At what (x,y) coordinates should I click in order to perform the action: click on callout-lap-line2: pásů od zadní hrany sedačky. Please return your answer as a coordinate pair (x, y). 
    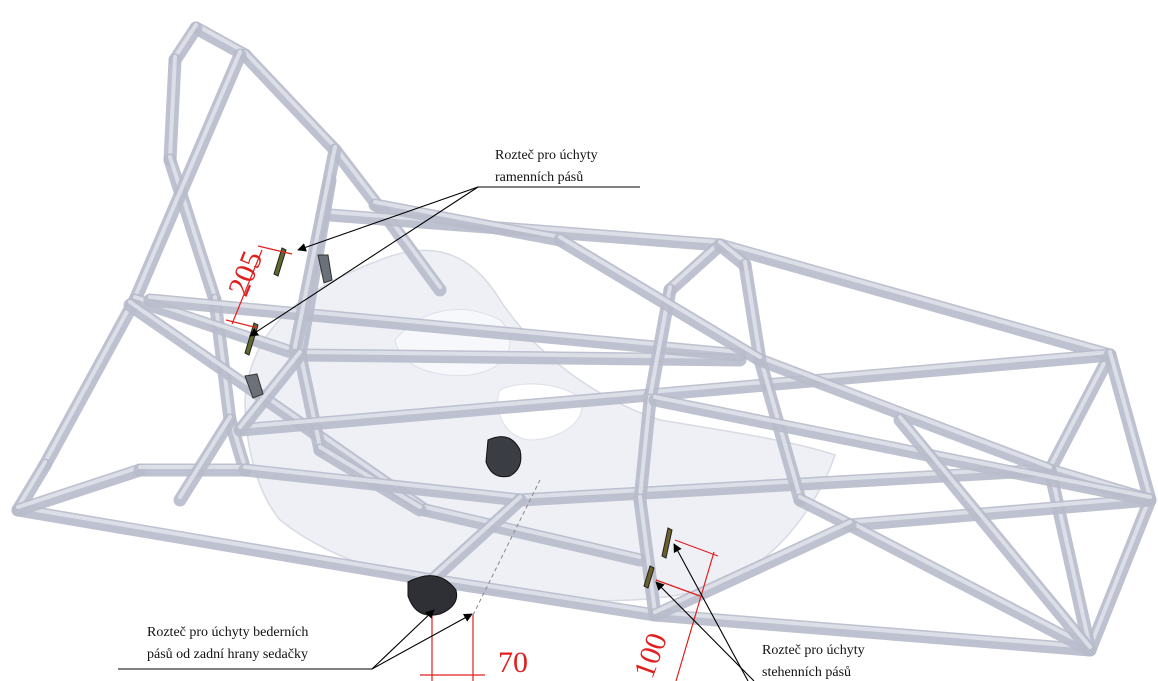
    Looking at the image, I should click on (227, 654).